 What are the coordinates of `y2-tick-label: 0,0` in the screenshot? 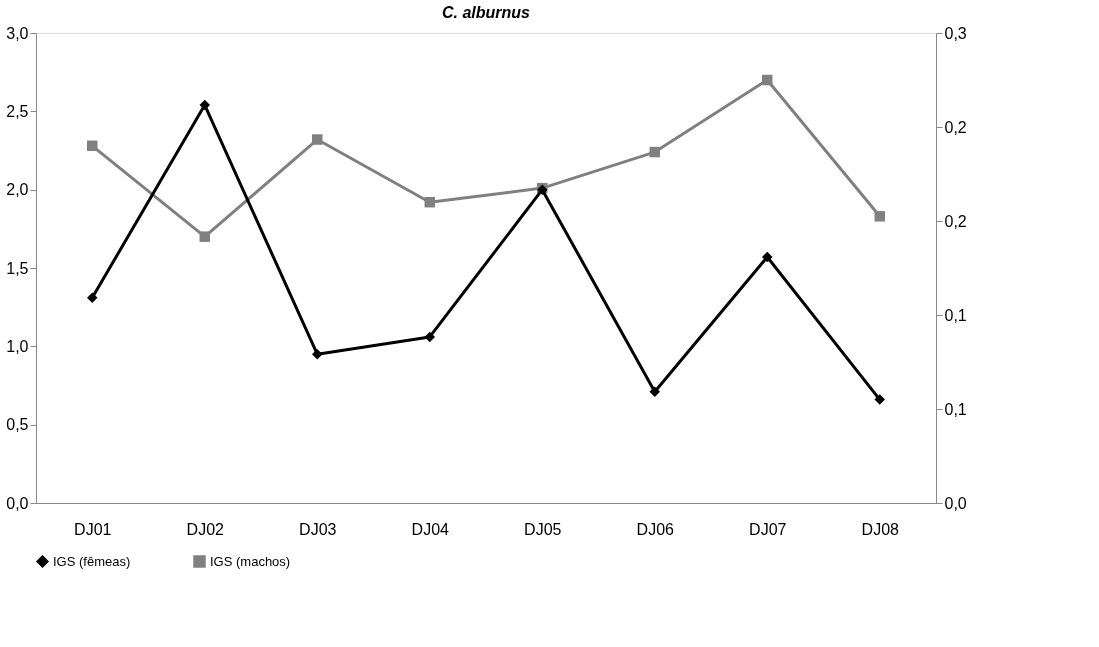 It's located at (955, 503).